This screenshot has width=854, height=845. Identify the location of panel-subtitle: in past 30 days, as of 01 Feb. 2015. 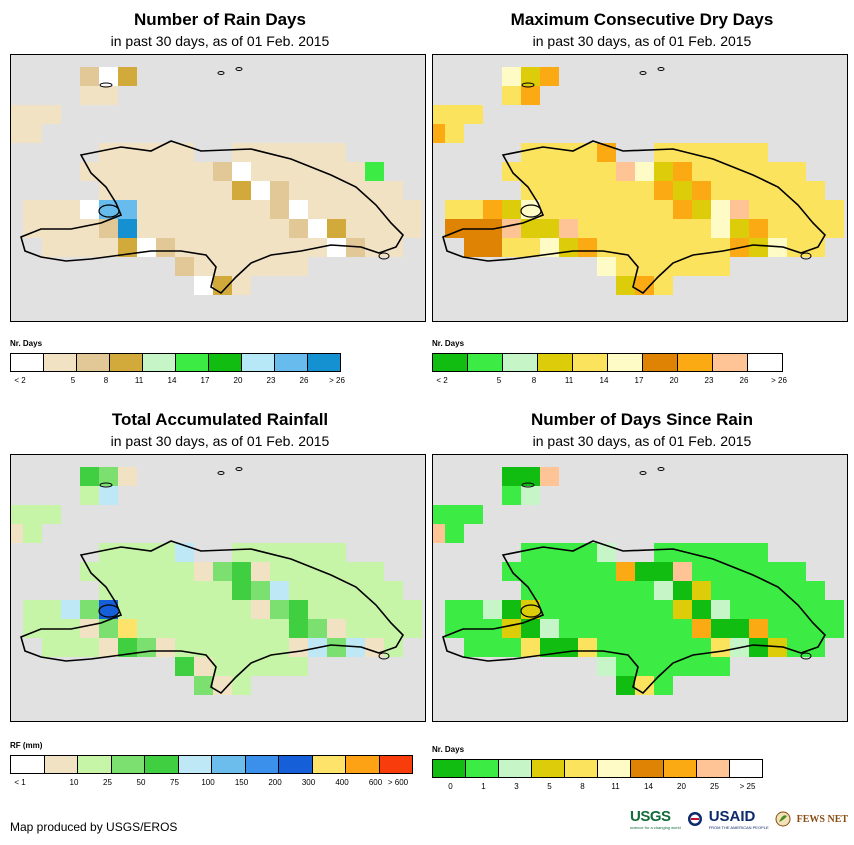
(642, 441).